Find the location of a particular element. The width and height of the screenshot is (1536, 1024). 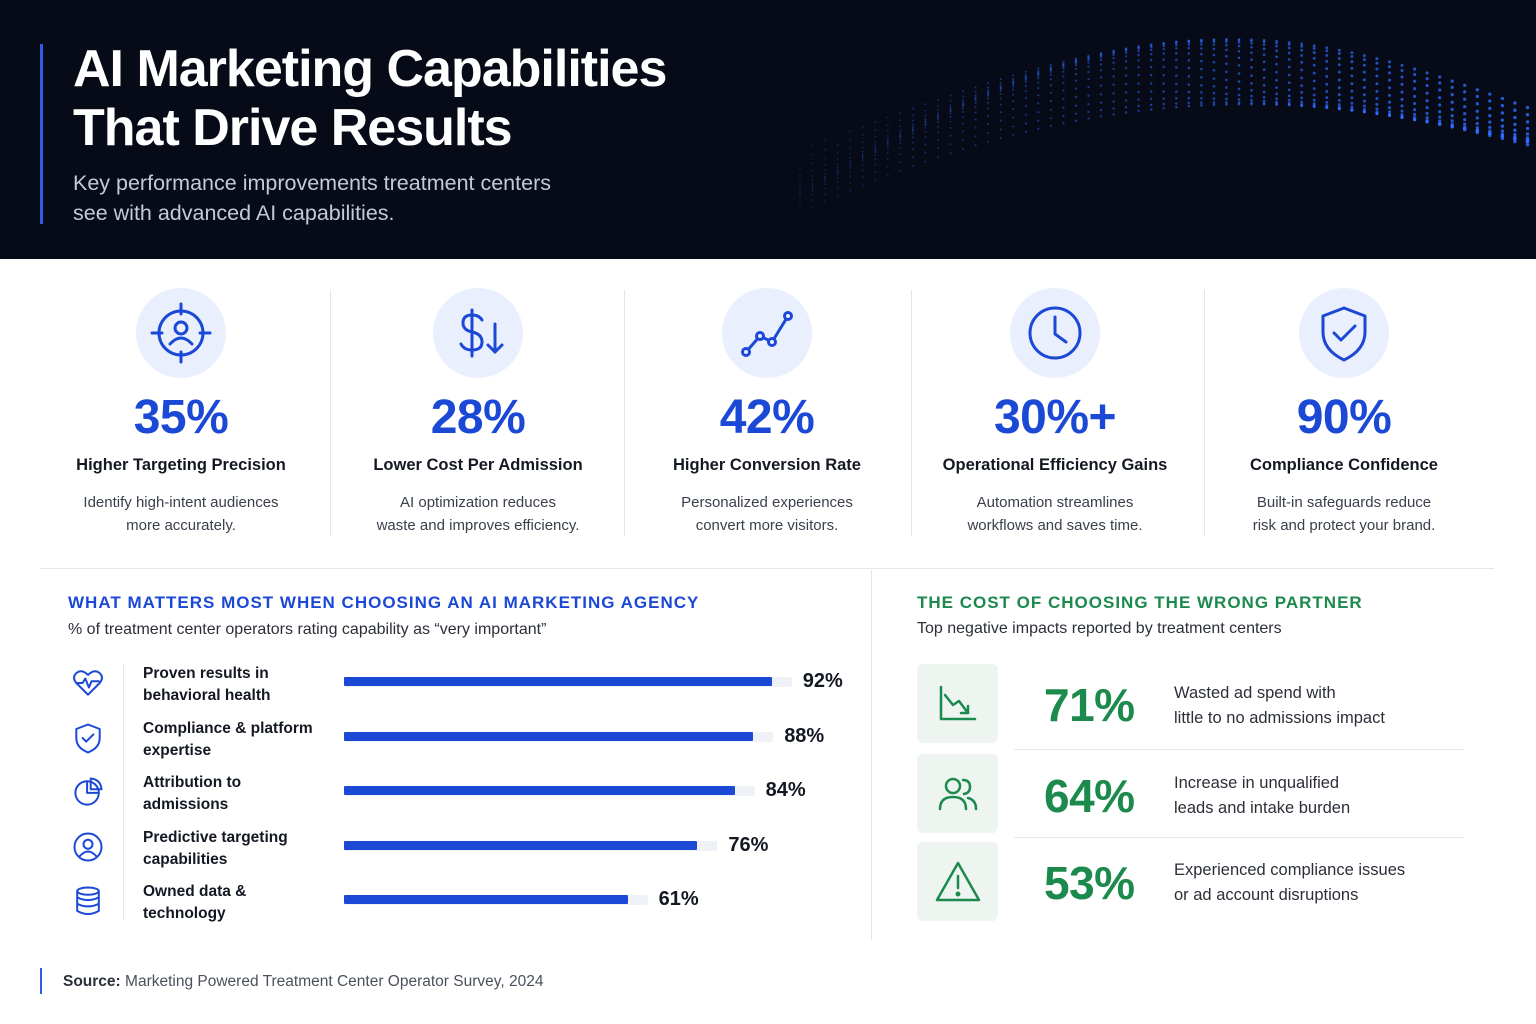

bar-value-label: 61% is located at coordinates (678, 899).